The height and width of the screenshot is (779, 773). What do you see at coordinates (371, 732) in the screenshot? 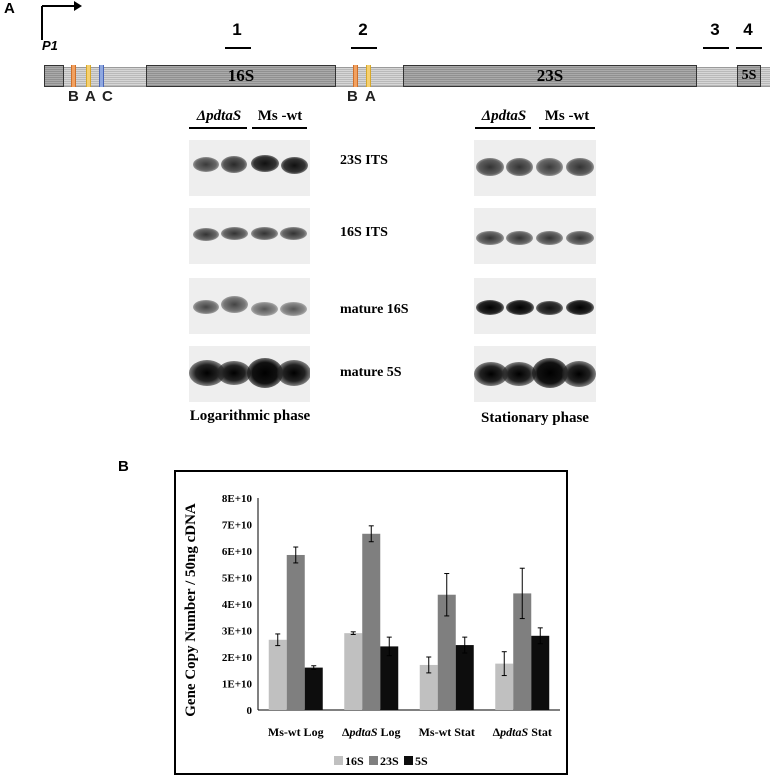
I see `x-category-label: ΔpdtaS Log` at bounding box center [371, 732].